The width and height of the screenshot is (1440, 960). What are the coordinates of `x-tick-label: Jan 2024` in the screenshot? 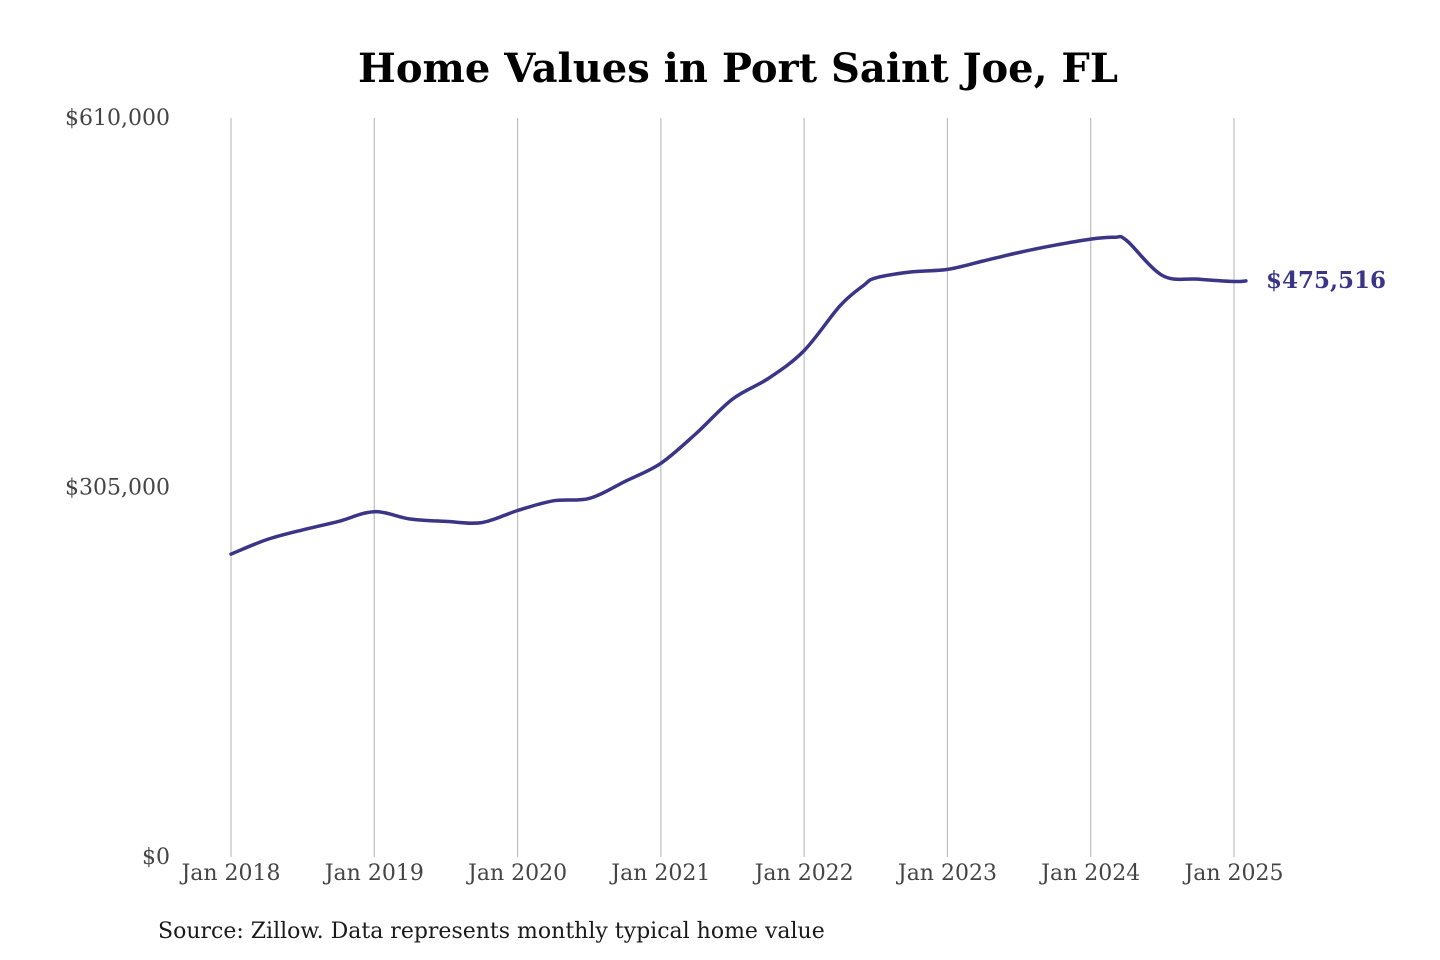 It's located at (1089, 873).